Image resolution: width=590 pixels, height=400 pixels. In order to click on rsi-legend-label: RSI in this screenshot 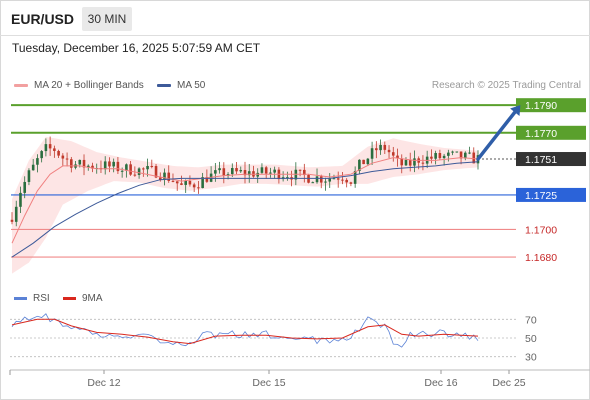, I will do `click(41, 298)`.